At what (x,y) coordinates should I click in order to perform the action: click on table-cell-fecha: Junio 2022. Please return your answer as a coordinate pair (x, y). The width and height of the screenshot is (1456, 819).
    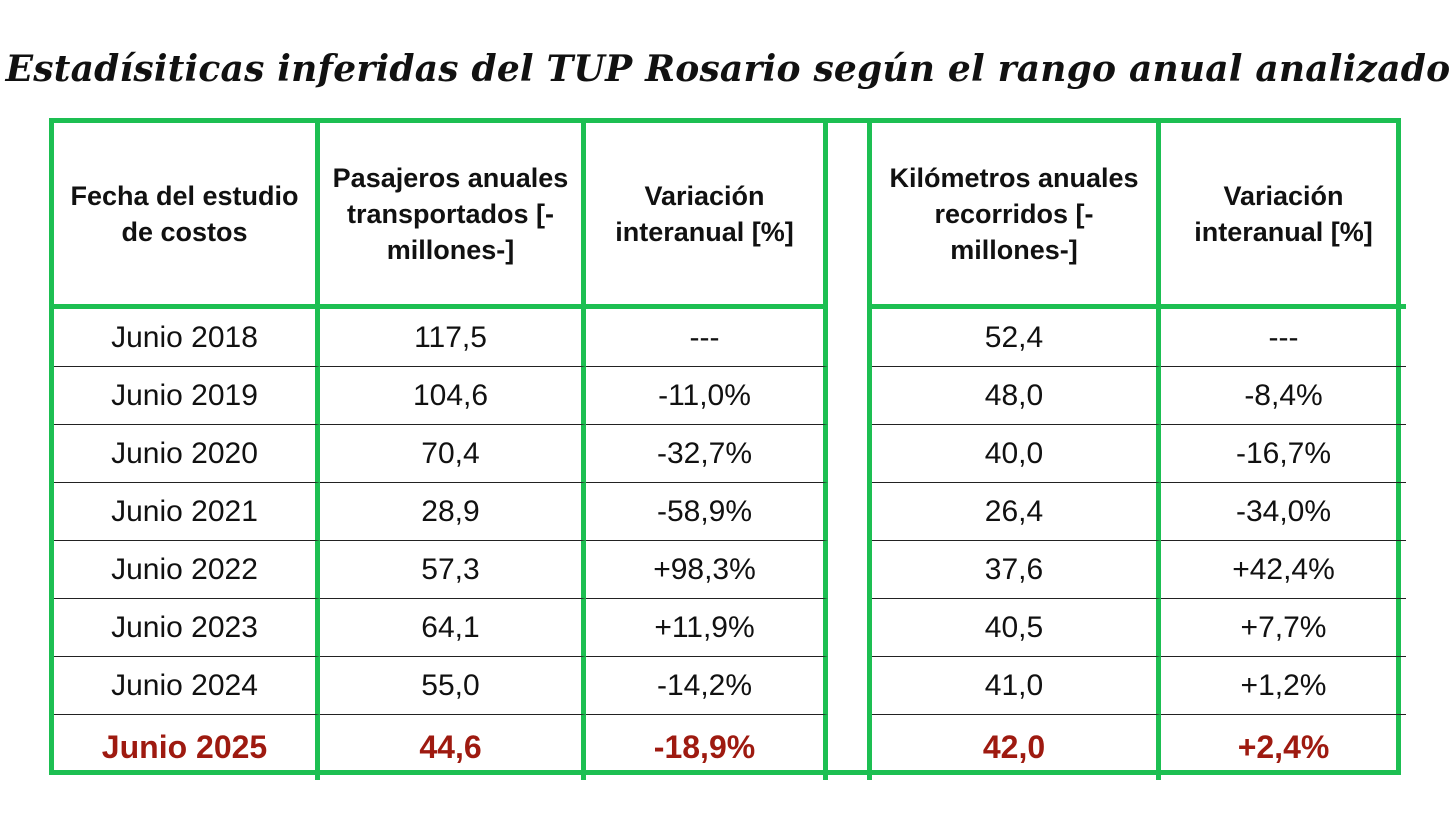
    Looking at the image, I should click on (187, 570).